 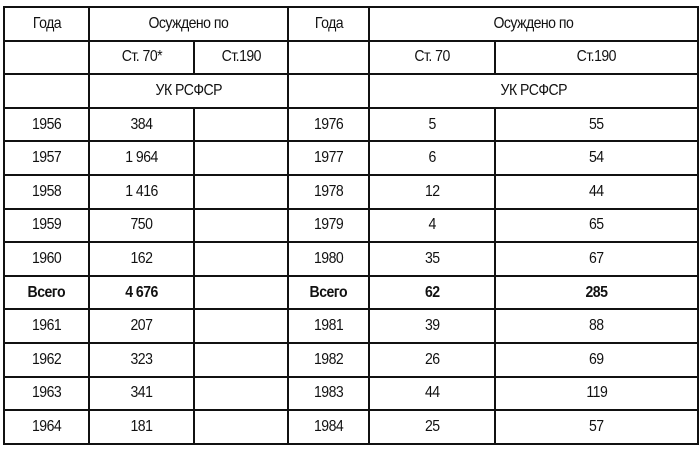 What do you see at coordinates (596, 359) in the screenshot?
I see `cell-art190-r: 69` at bounding box center [596, 359].